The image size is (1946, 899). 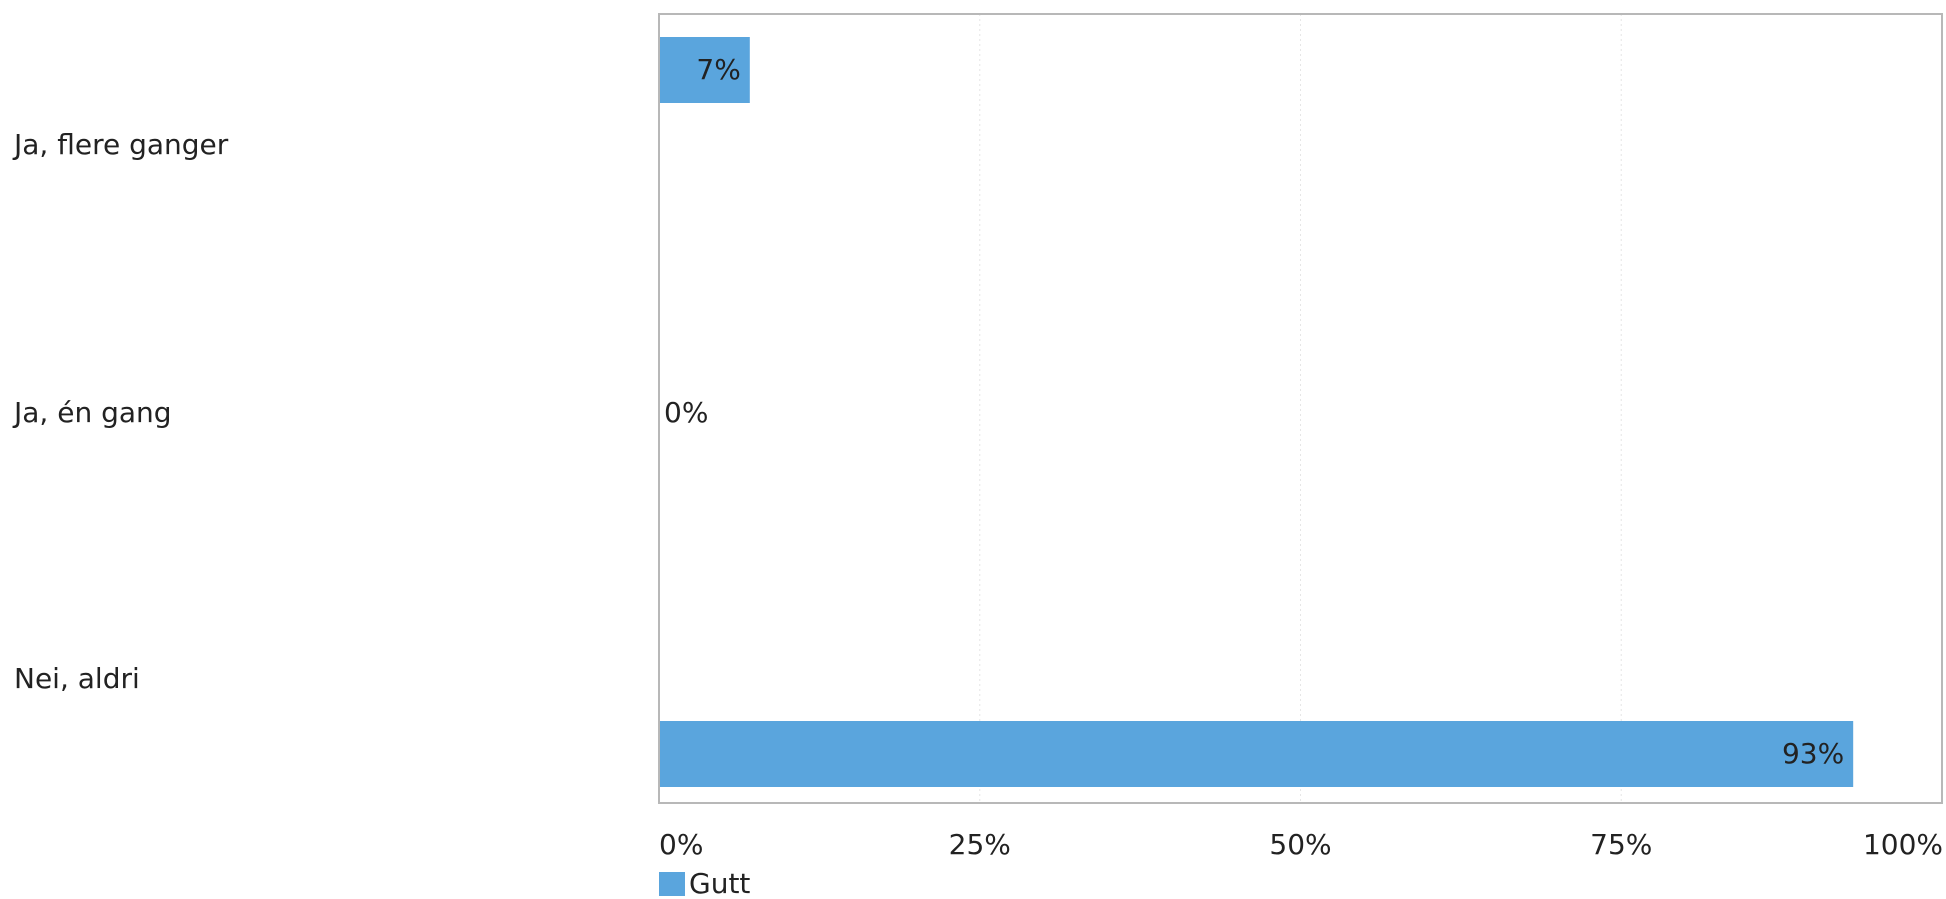 What do you see at coordinates (92, 412) in the screenshot?
I see `category-label: Ja, én gang` at bounding box center [92, 412].